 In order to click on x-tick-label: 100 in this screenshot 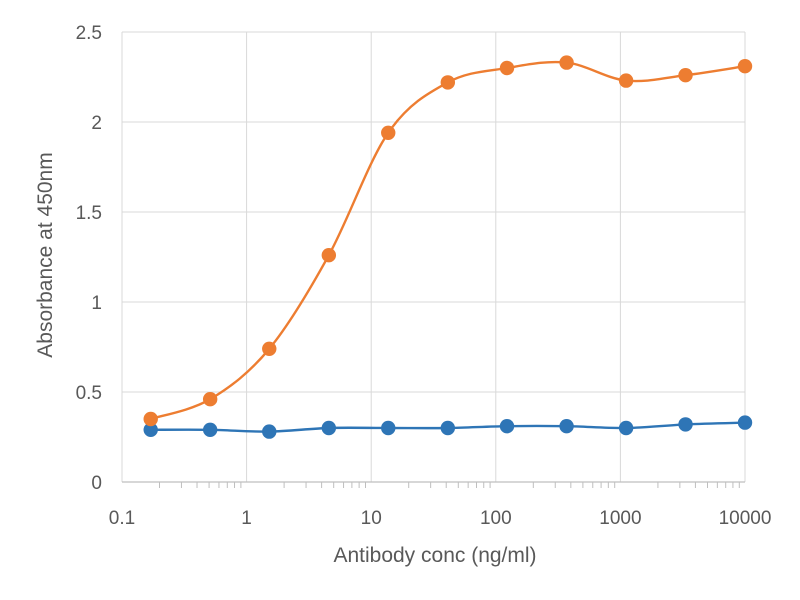, I will do `click(496, 518)`.